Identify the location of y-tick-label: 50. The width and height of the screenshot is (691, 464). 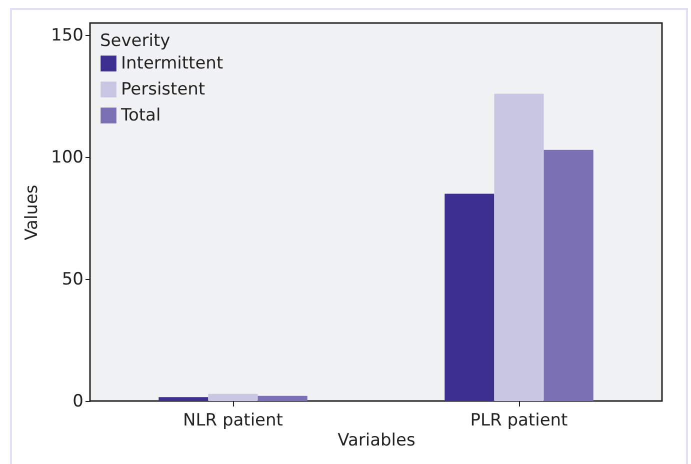
(73, 280).